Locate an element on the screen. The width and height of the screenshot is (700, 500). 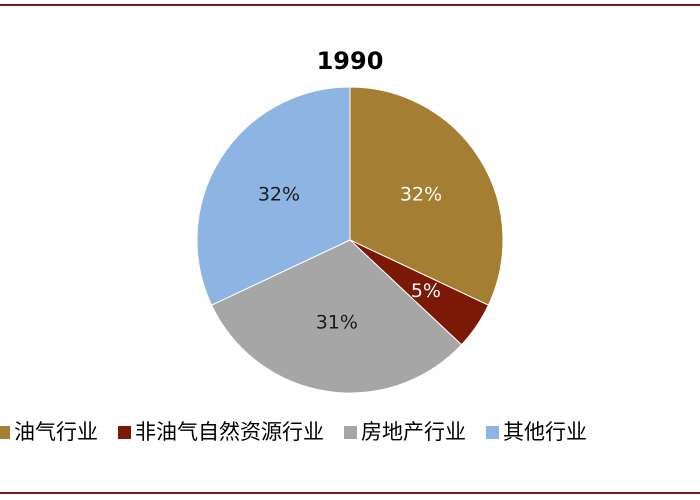
legend-label: 油气行业 is located at coordinates (56, 432).